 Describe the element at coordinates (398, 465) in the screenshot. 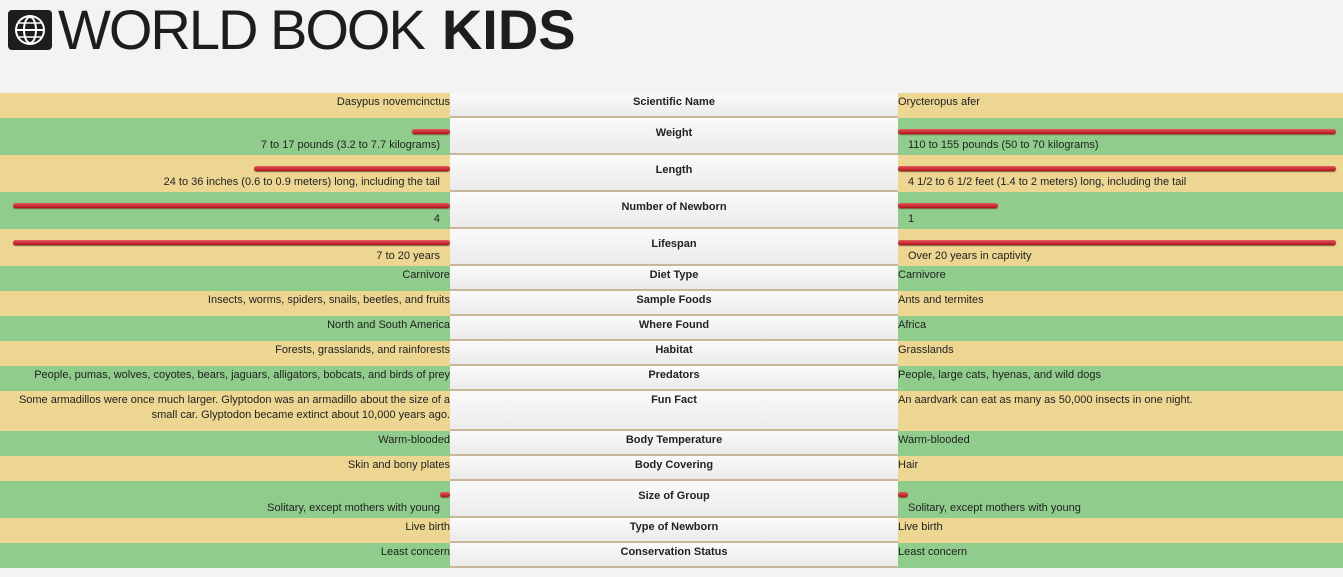

I see `left-value: Skin and bony plates` at that location.